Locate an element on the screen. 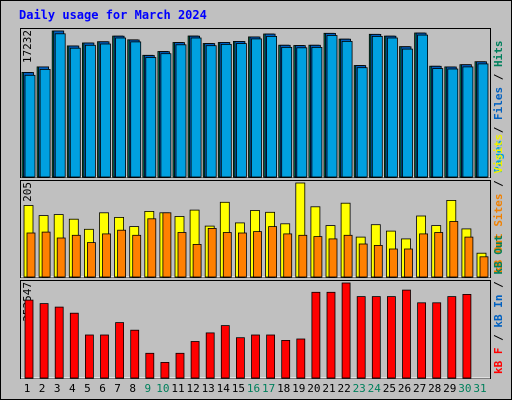  axis-label-part: Visits is located at coordinates (498, 154).